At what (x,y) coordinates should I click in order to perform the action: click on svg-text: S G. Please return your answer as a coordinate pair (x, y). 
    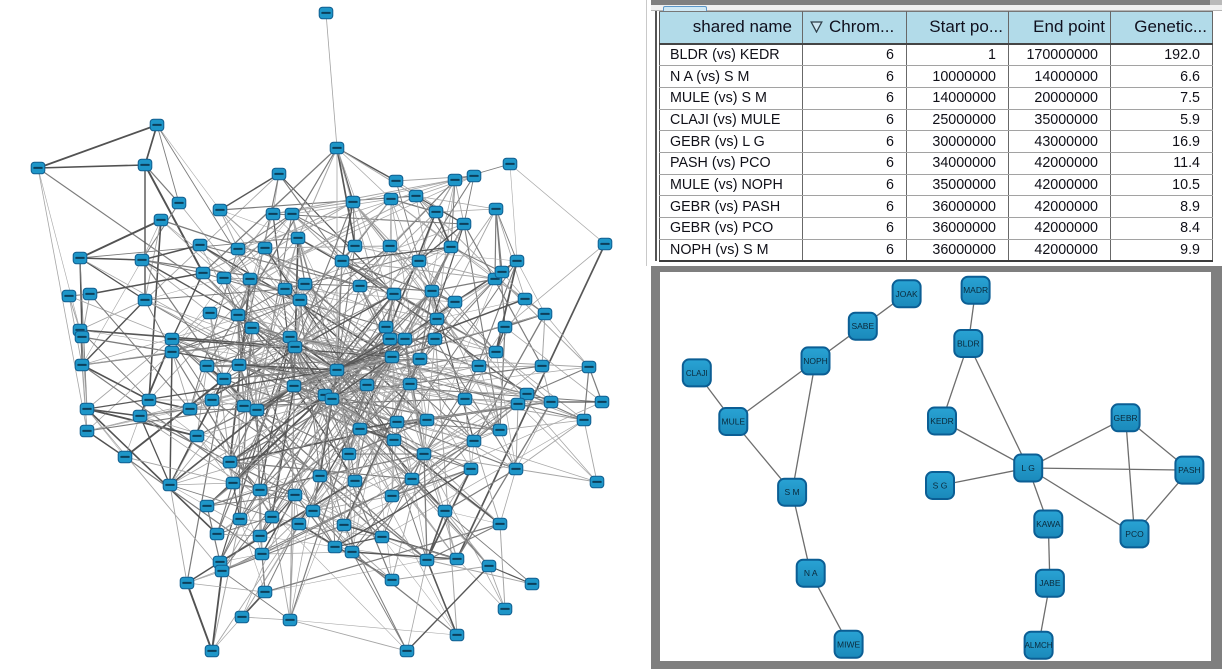
    Looking at the image, I should click on (940, 486).